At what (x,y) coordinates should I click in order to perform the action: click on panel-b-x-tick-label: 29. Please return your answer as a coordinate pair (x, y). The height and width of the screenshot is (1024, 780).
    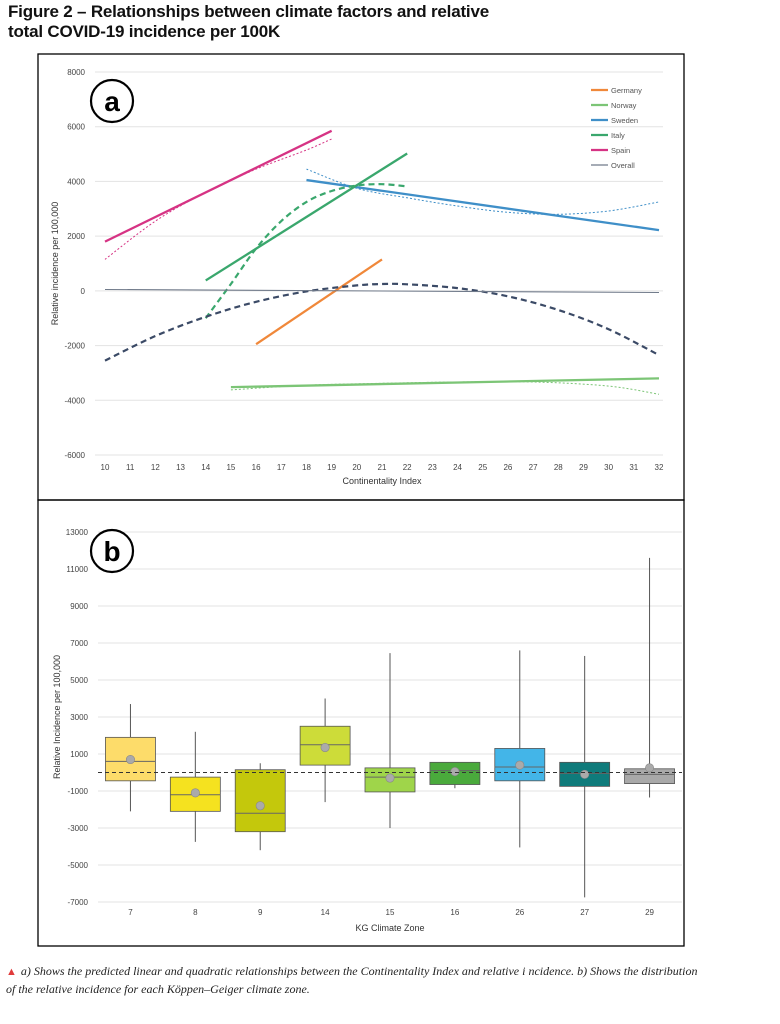
    Looking at the image, I should click on (649, 912).